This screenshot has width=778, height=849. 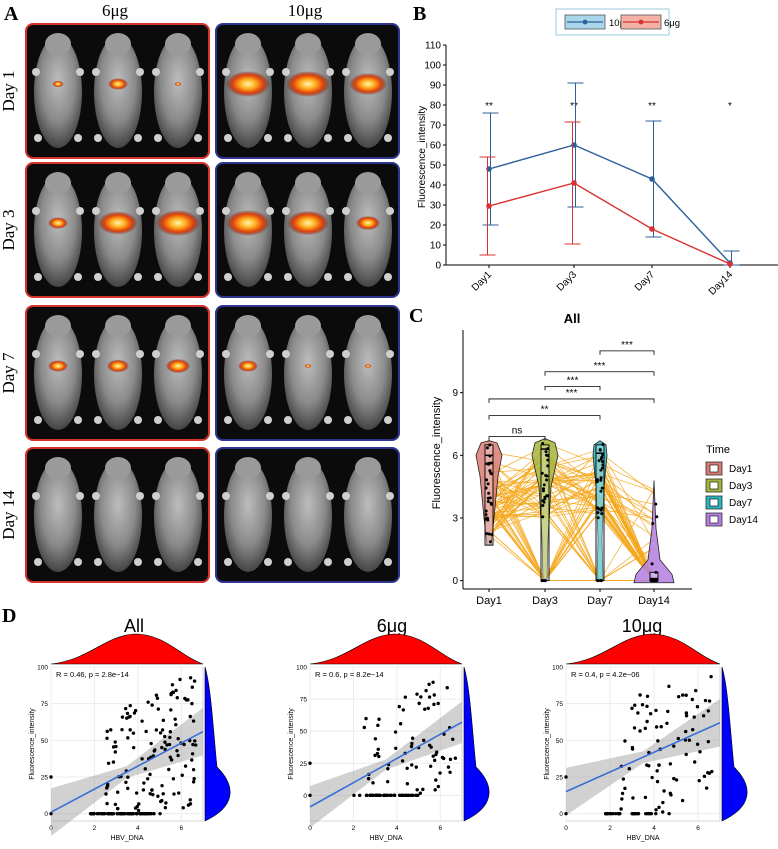 I want to click on c-legend-label: Day1, so click(x=741, y=469).